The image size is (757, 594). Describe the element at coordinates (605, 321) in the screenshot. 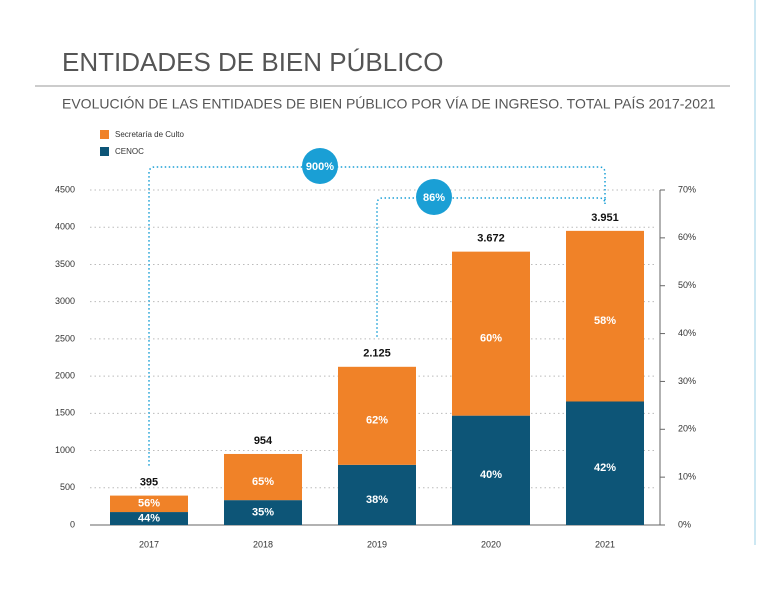

I see `segment-label: 58%` at that location.